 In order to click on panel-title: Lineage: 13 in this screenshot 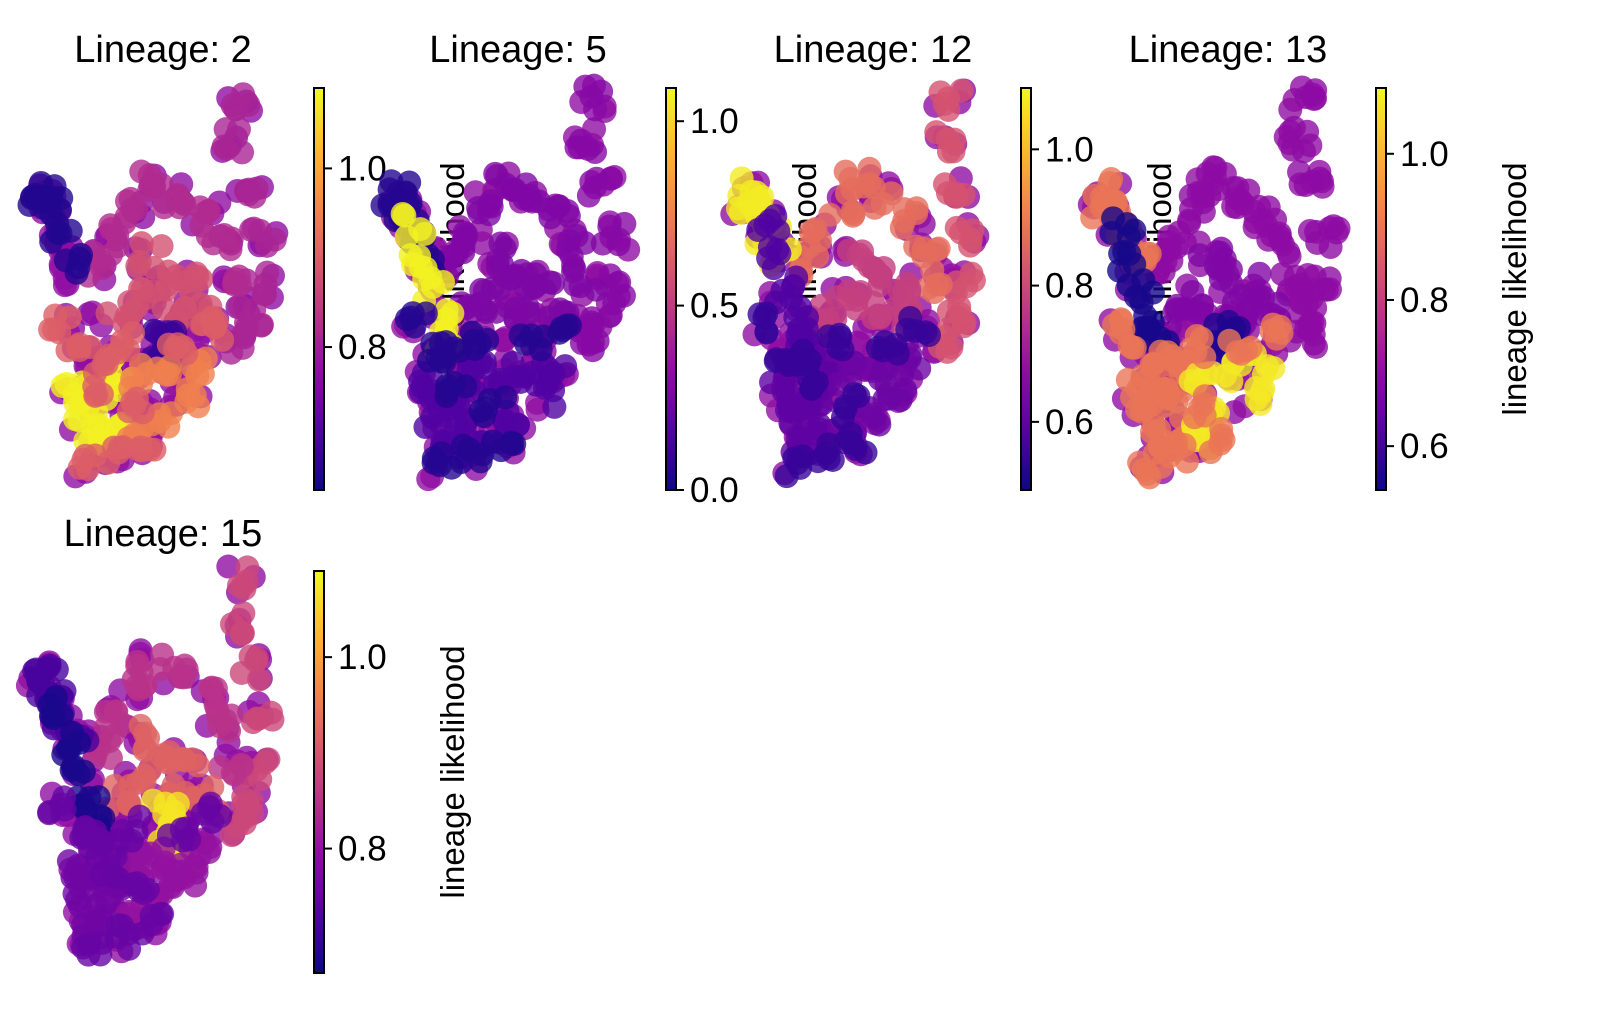, I will do `click(1228, 50)`.